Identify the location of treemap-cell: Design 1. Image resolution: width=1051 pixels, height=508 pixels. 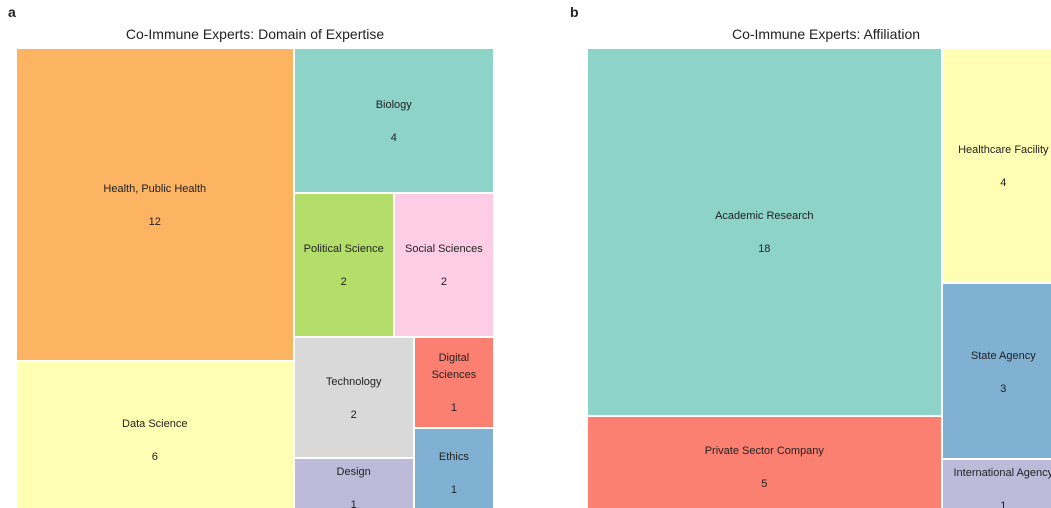
(353, 482).